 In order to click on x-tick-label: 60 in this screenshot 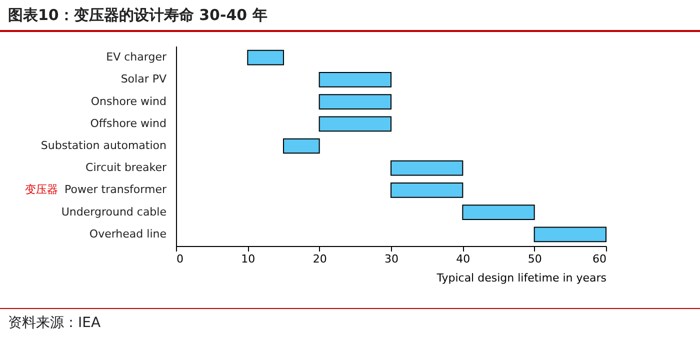, I will do `click(599, 259)`.